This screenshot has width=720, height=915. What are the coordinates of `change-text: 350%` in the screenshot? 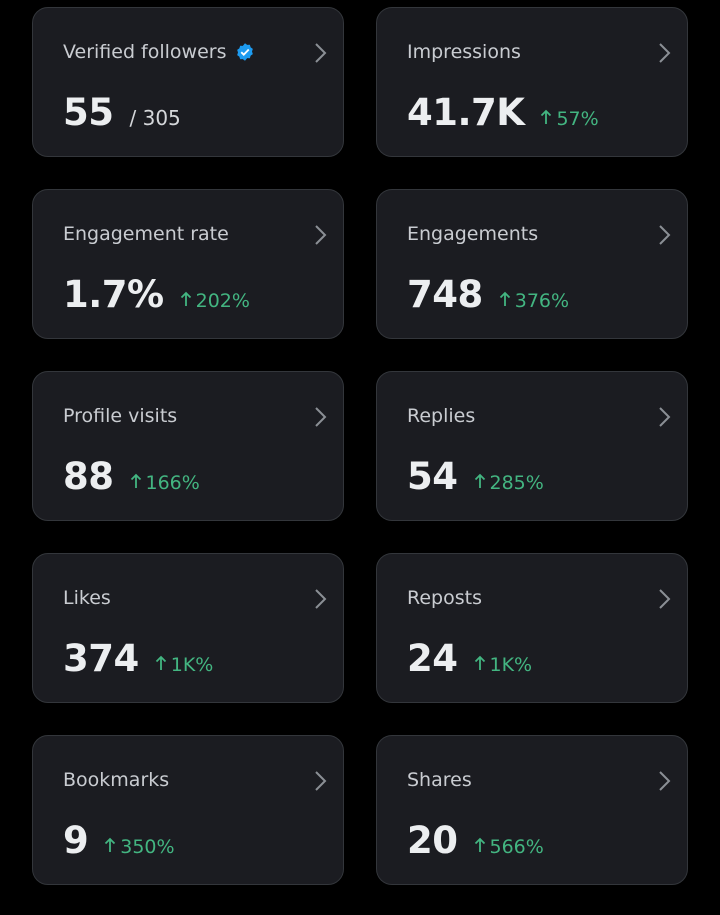 It's located at (147, 847).